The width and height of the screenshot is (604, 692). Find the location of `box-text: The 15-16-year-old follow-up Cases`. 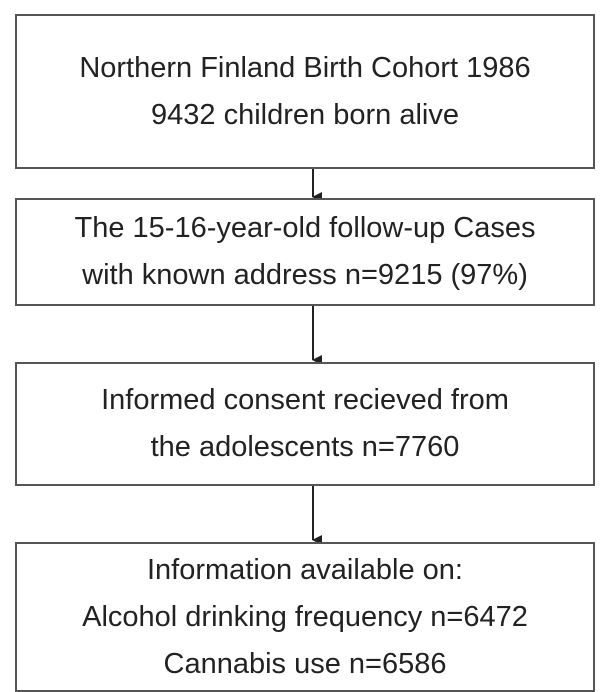

box-text: The 15-16-year-old follow-up Cases is located at coordinates (305, 228).